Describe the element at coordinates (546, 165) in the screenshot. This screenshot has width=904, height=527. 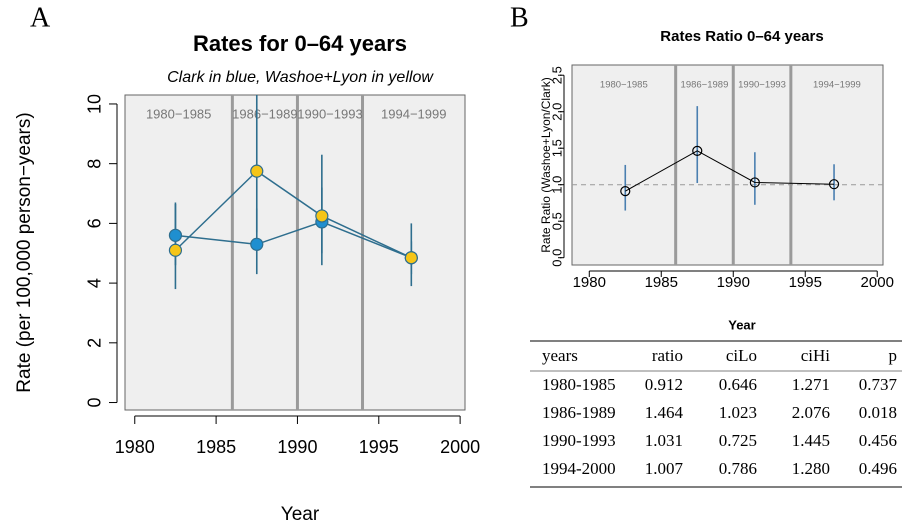
I see `y-axis-label: Rate Ratio (Washoe+Lyon/Clark)` at that location.